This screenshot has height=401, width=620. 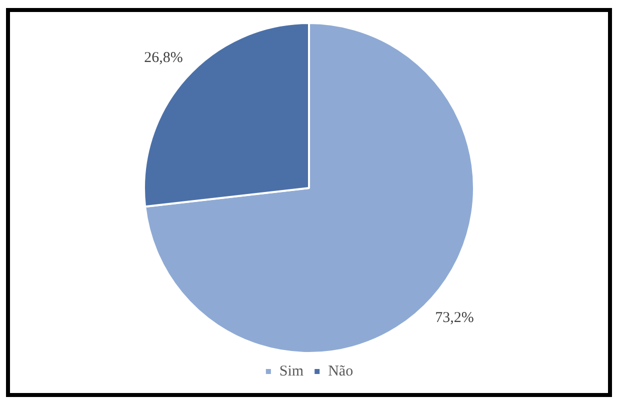 I want to click on data-label: 73,2%, so click(x=454, y=318).